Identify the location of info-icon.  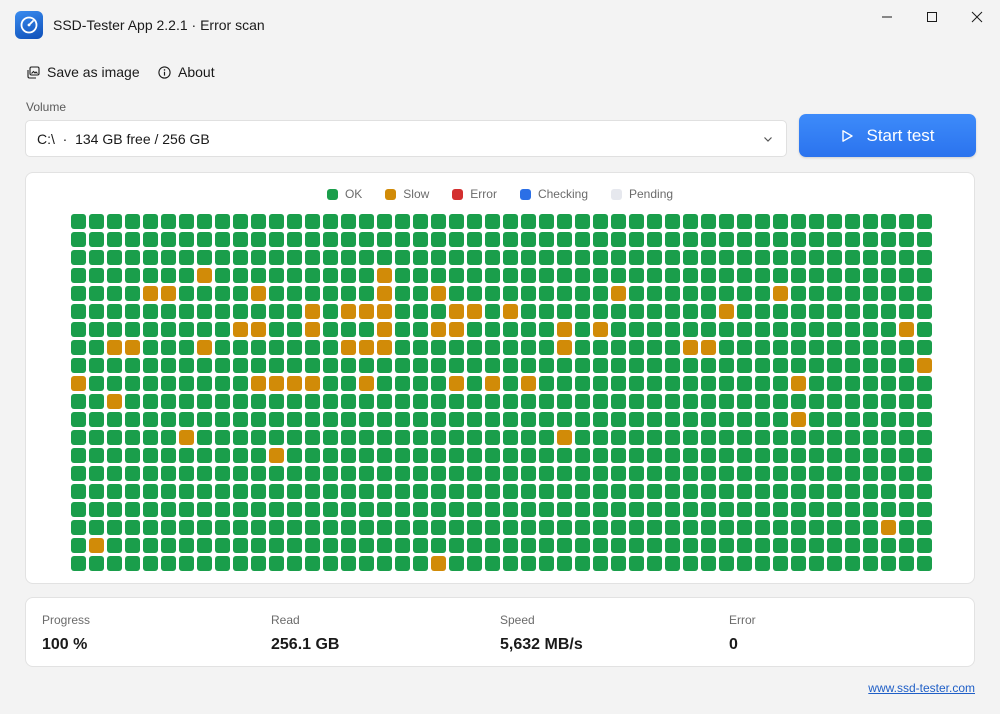
(164, 72).